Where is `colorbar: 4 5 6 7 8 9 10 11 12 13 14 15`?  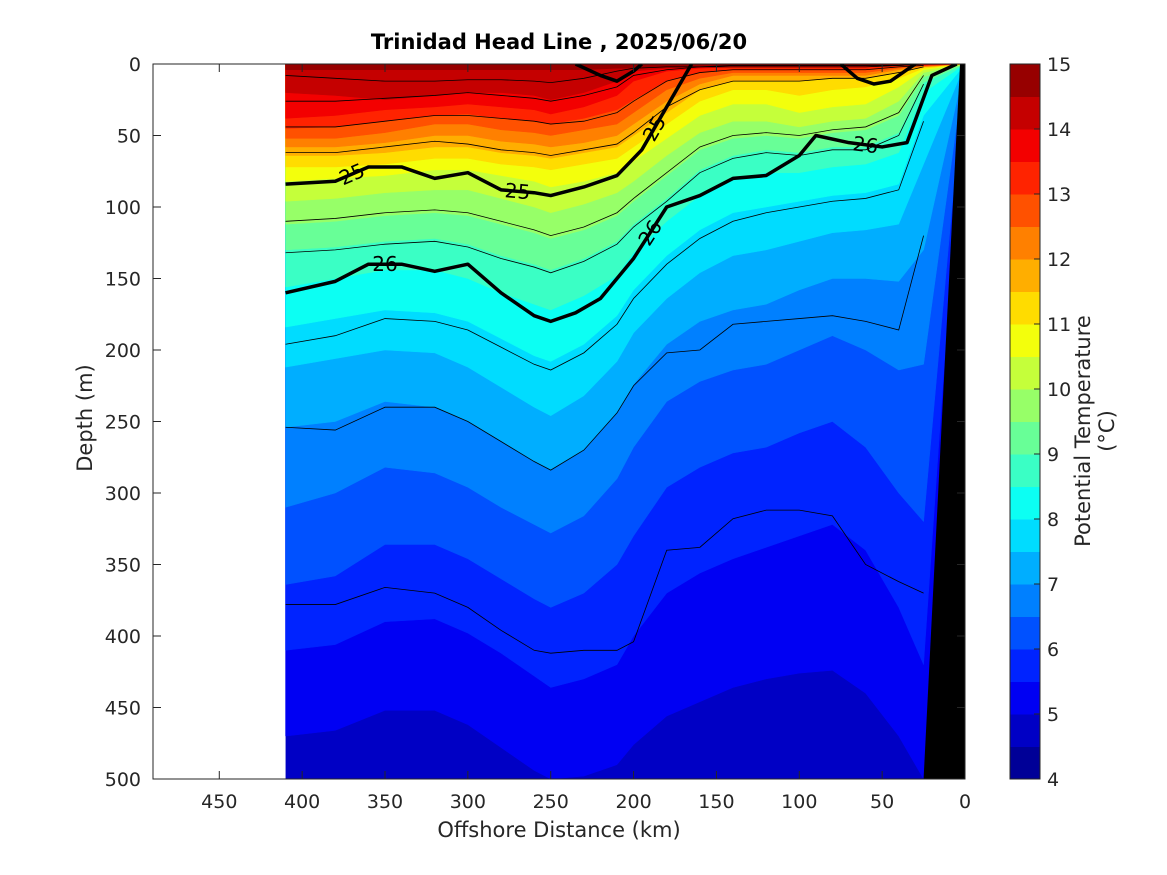
colorbar: 4 5 6 7 8 9 10 11 12 13 14 15 is located at coordinates (1040, 422).